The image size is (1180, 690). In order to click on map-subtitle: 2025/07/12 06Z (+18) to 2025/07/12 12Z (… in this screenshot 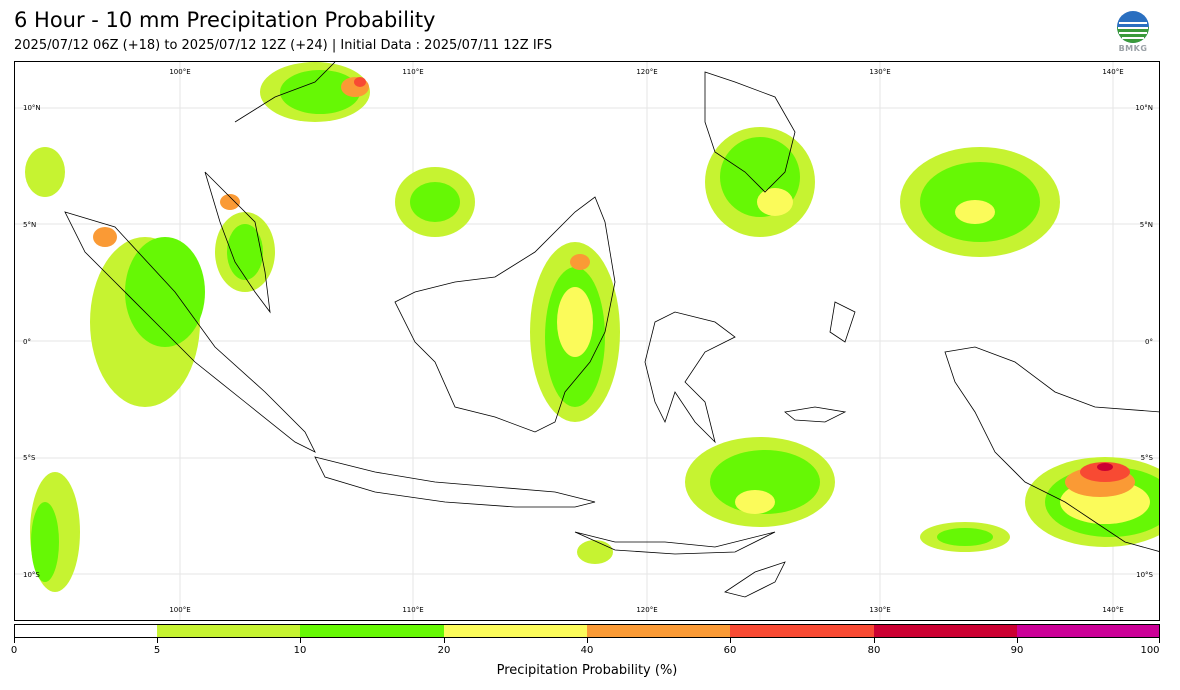, I will do `click(283, 45)`.